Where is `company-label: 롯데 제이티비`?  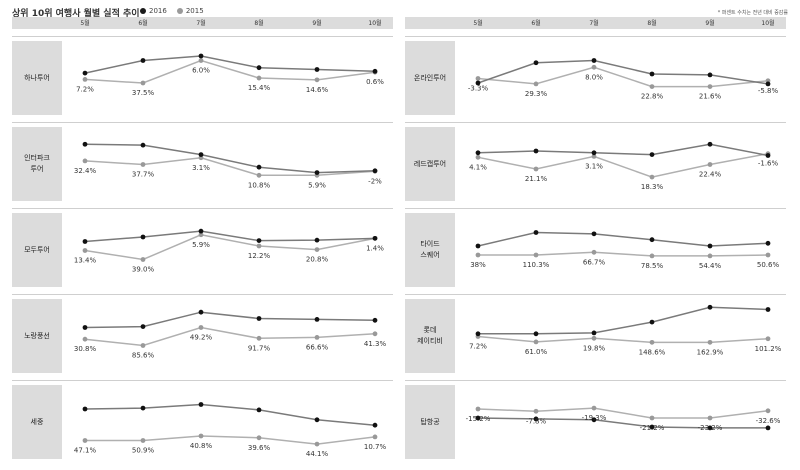
company-label: 롯데 제이티비 is located at coordinates (430, 336).